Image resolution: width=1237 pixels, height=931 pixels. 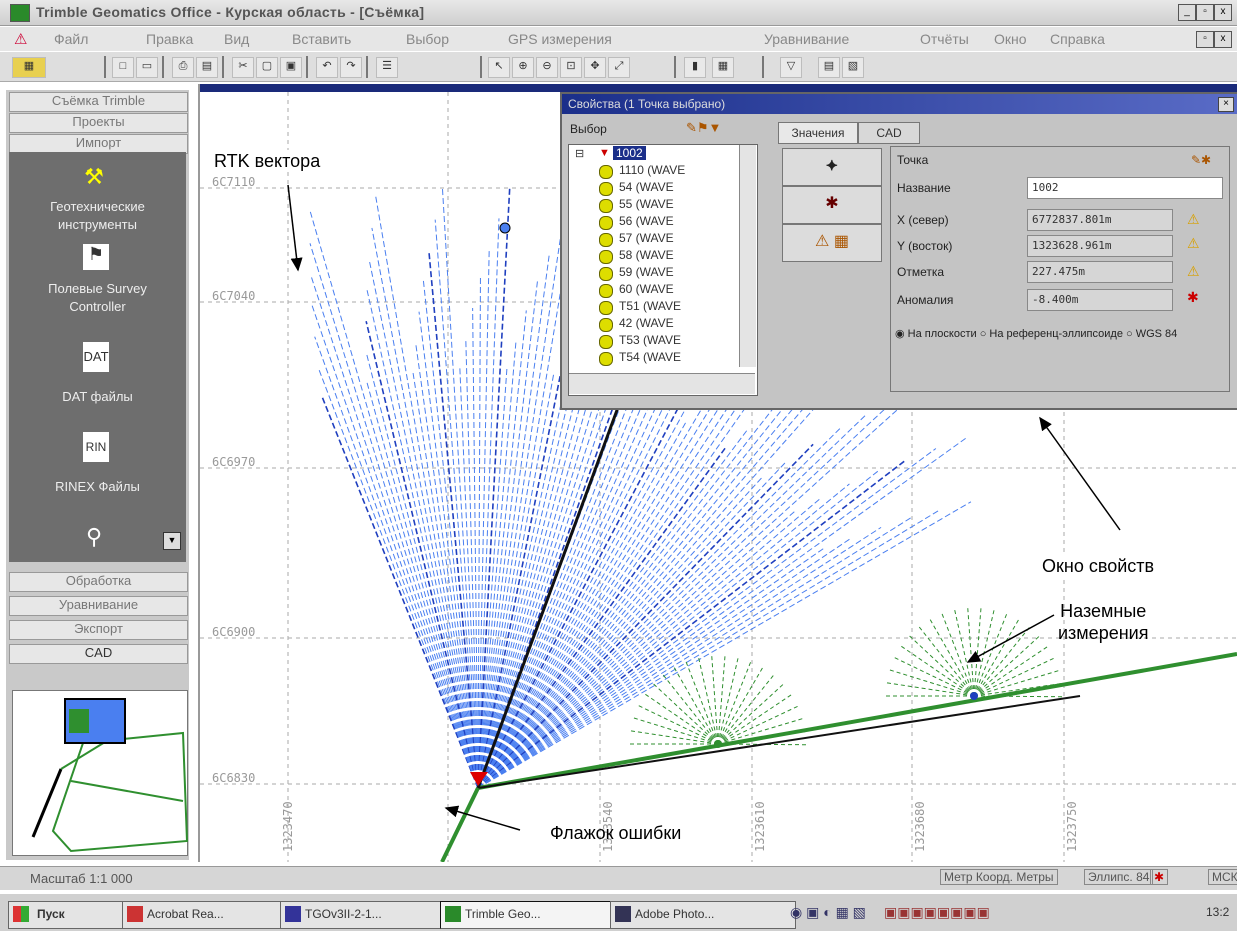 What do you see at coordinates (619, 67) in the screenshot?
I see `zoom-extents-icon: ⤢` at bounding box center [619, 67].